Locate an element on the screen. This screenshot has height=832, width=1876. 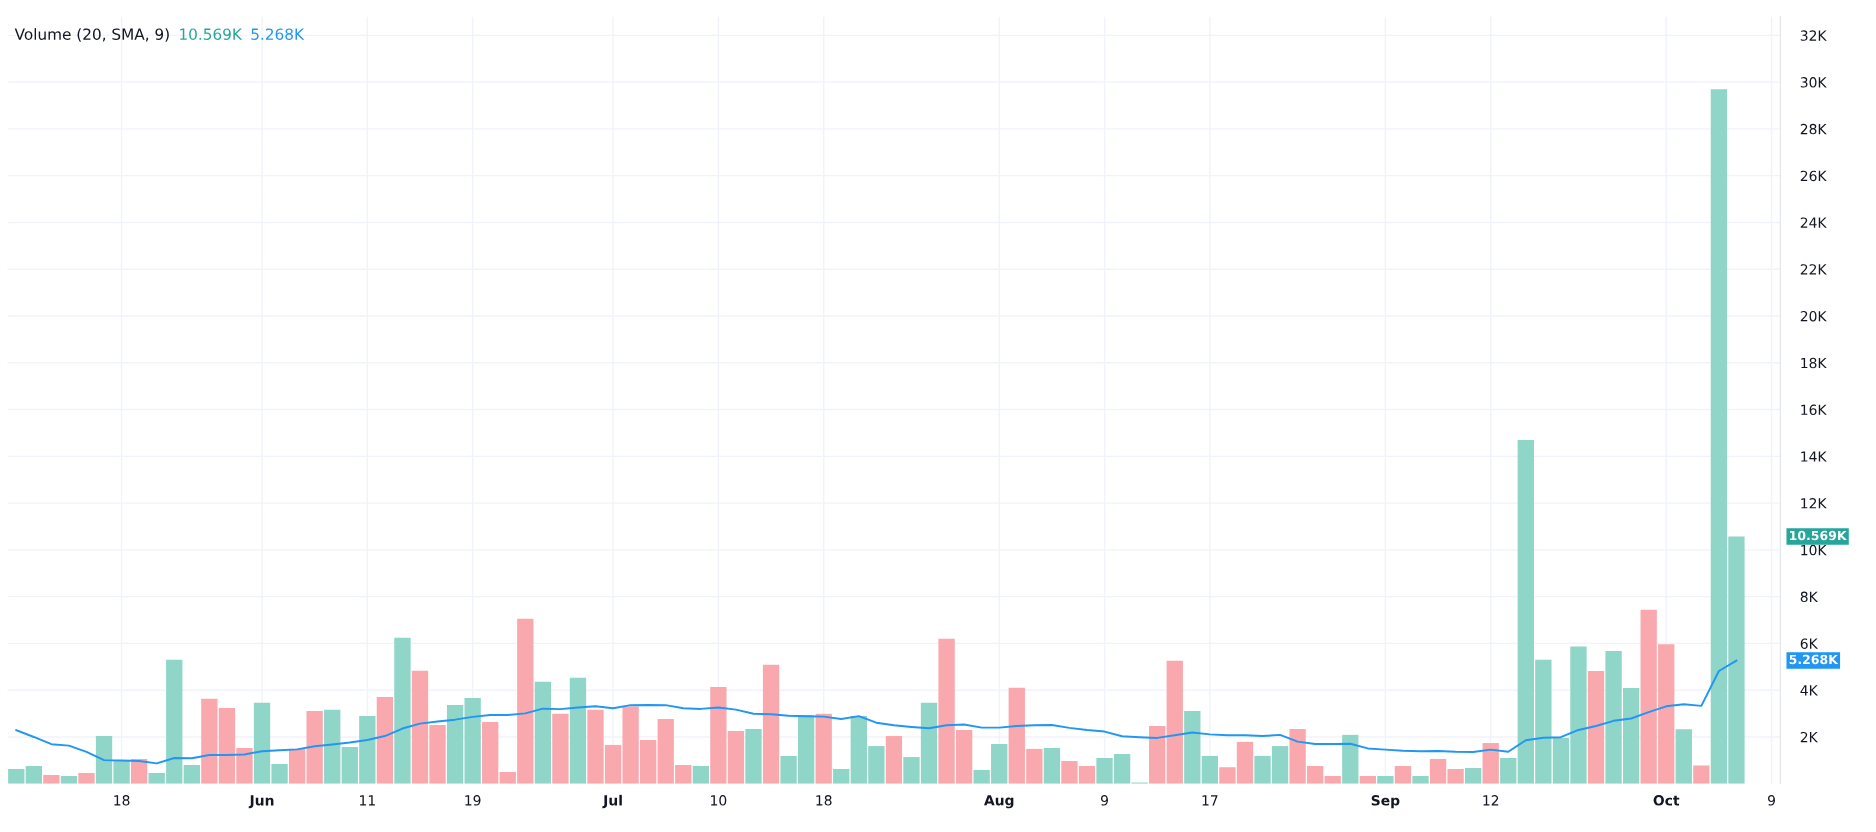
y-tick-label: 4K is located at coordinates (1809, 690).